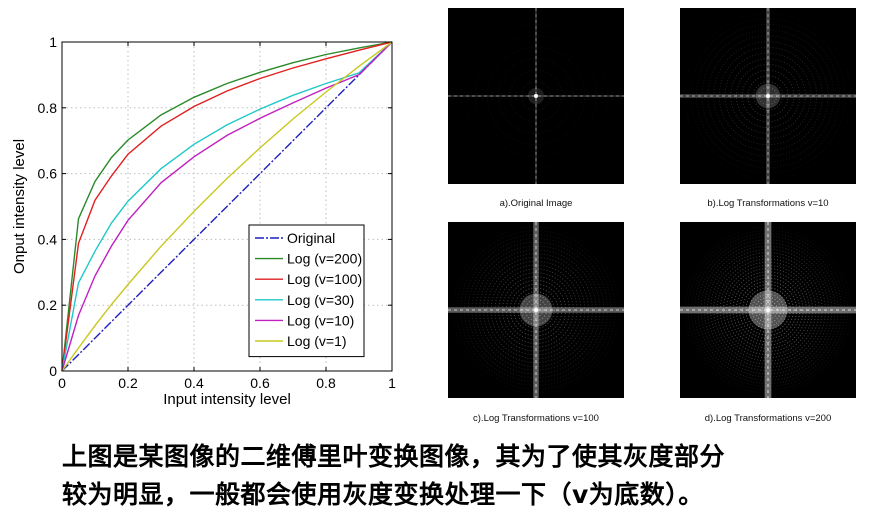 The width and height of the screenshot is (873, 511). I want to click on caption-log-v100: c).Log Transformations v=100, so click(536, 418).